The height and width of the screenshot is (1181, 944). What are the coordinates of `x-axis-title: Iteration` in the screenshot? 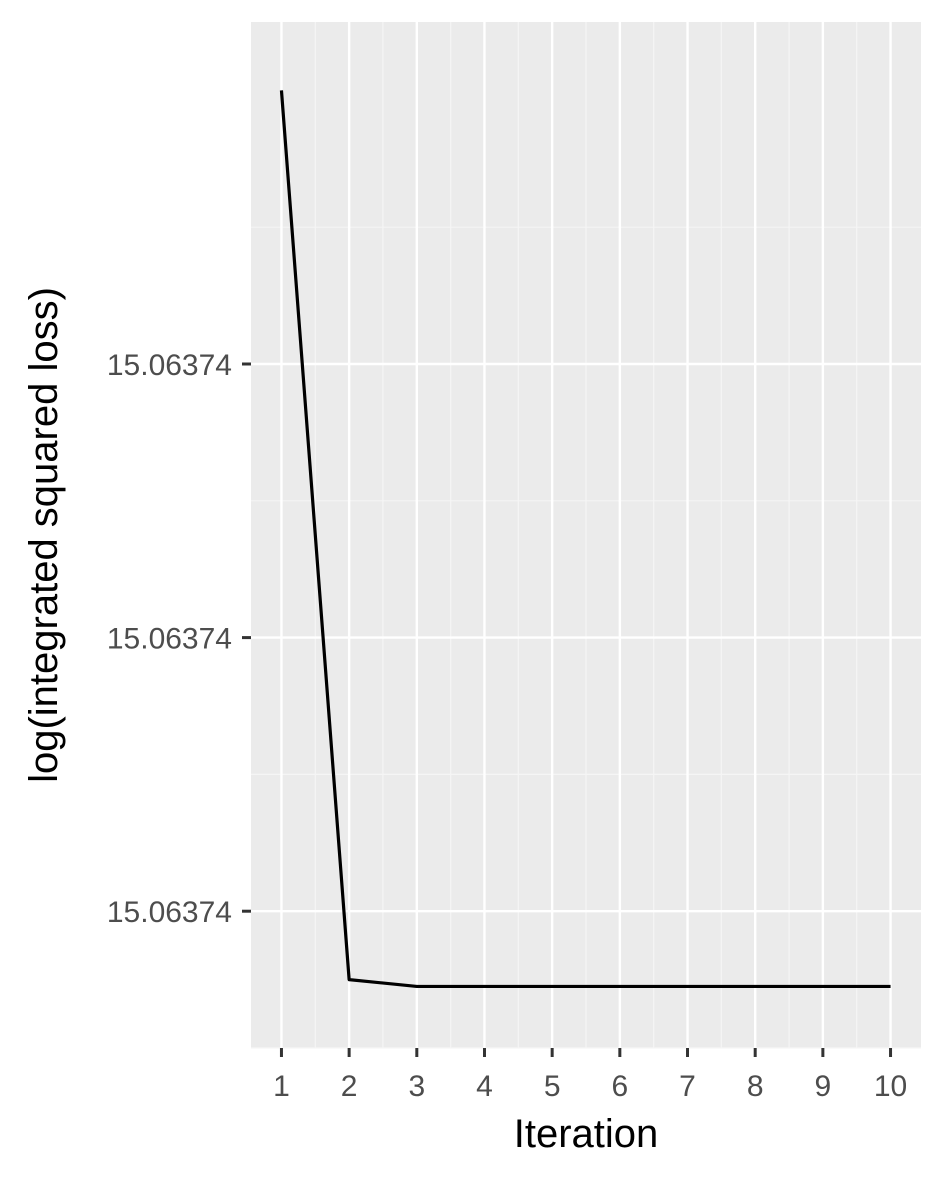 It's located at (586, 1134).